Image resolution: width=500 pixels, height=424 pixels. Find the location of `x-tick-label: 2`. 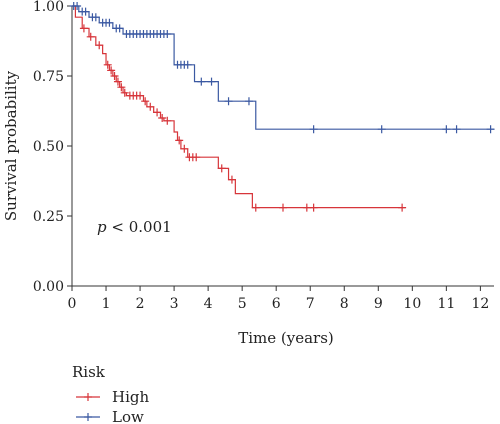

x-tick-label: 2 is located at coordinates (140, 304).